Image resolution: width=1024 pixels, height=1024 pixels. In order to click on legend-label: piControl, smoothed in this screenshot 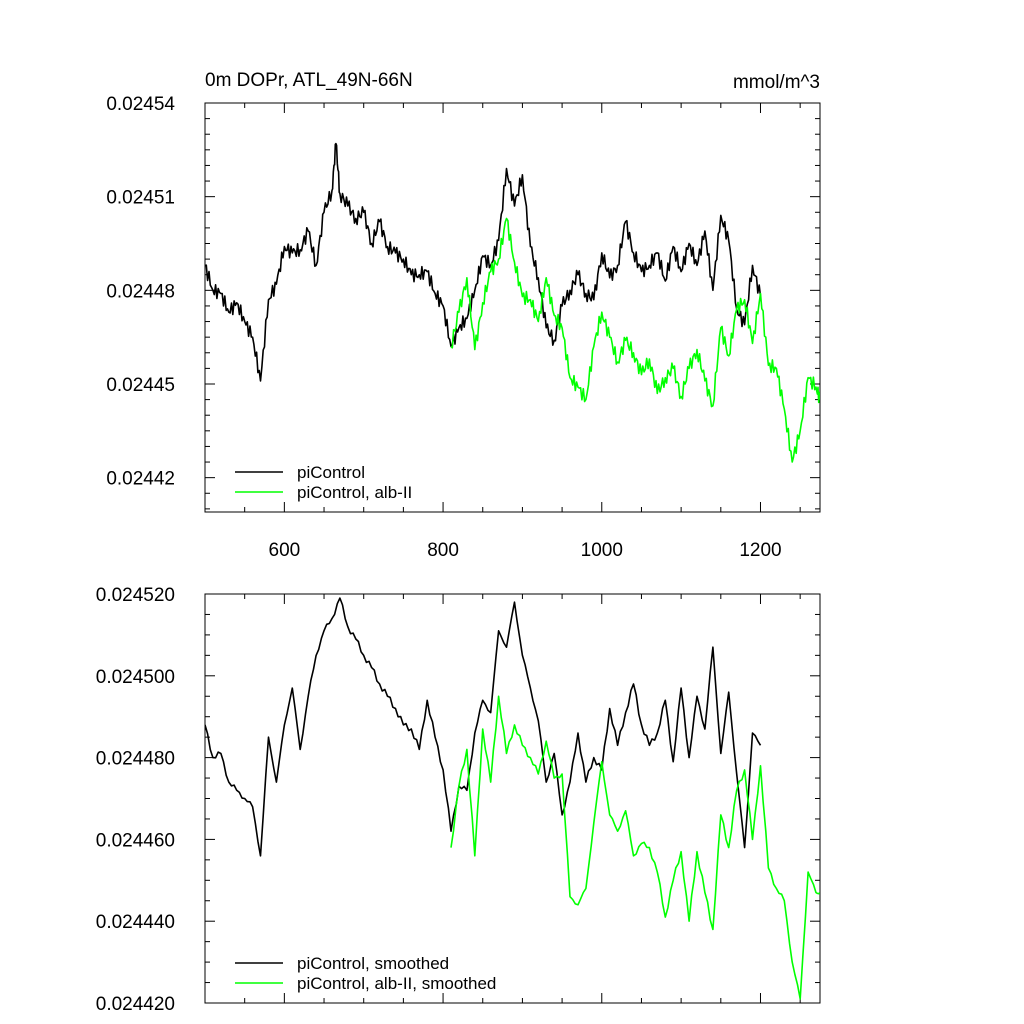, I will do `click(373, 963)`.